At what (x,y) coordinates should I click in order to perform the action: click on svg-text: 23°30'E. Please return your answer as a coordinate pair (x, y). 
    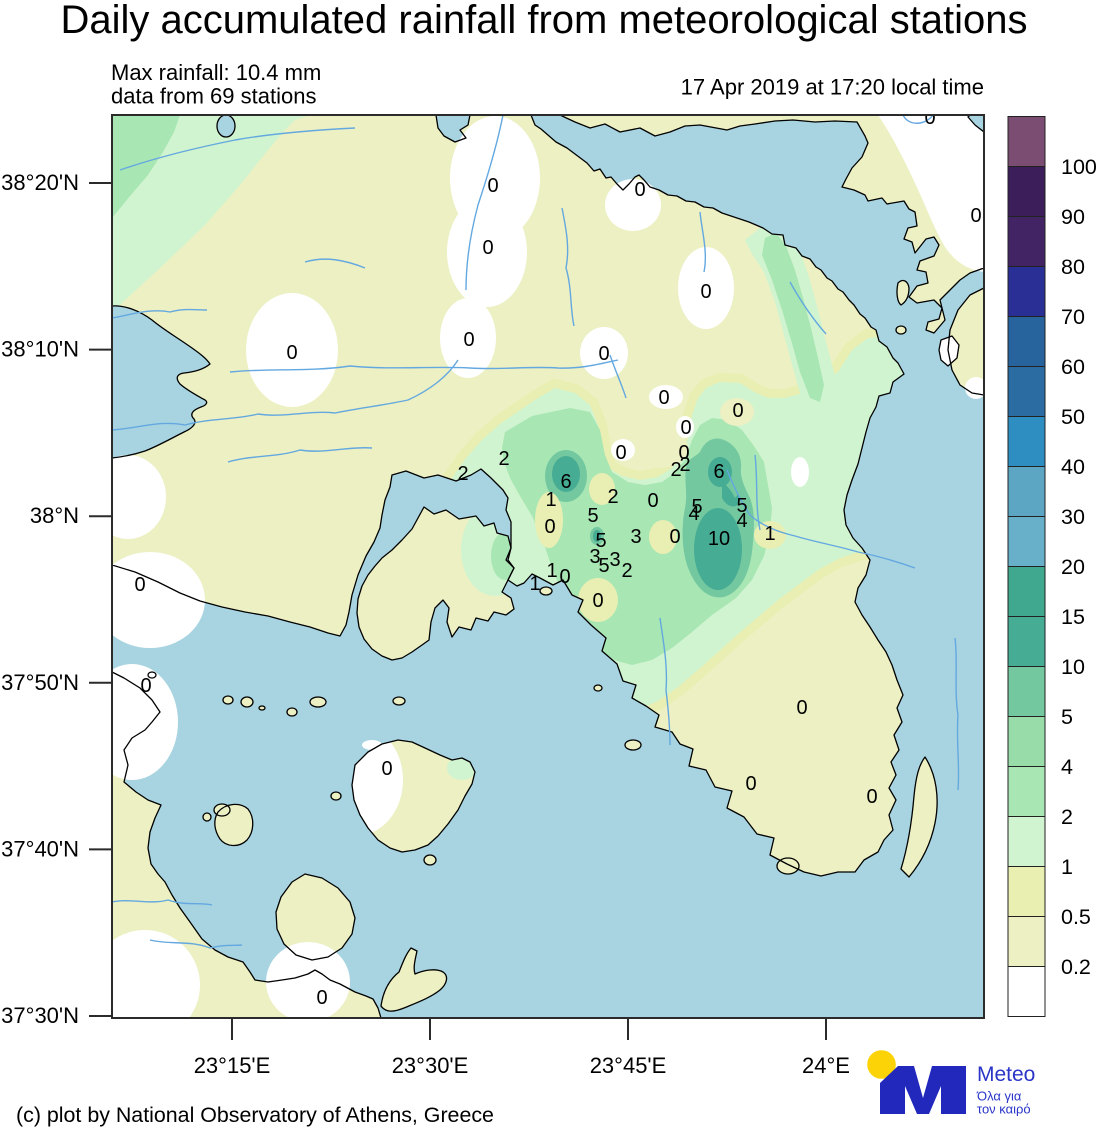
    Looking at the image, I should click on (430, 1065).